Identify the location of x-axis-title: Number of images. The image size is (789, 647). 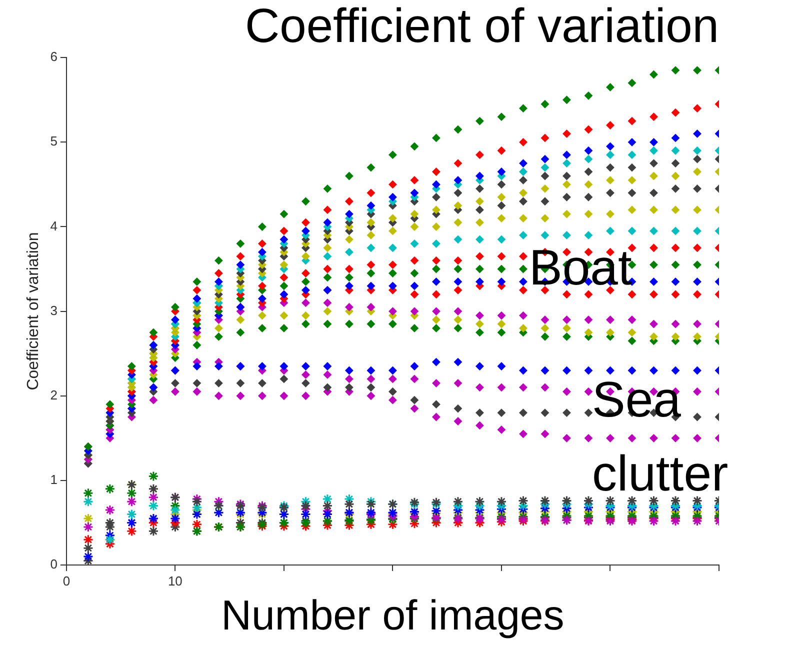
(392, 614).